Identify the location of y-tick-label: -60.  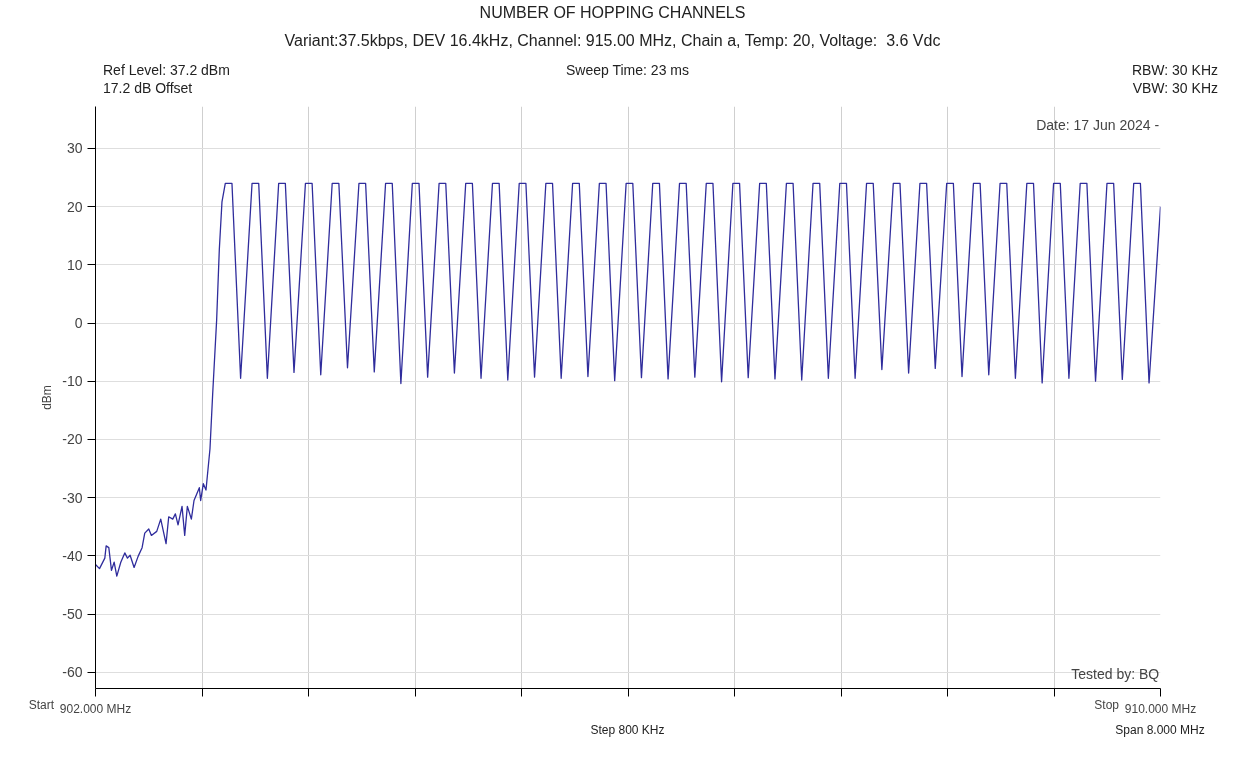
(72, 672).